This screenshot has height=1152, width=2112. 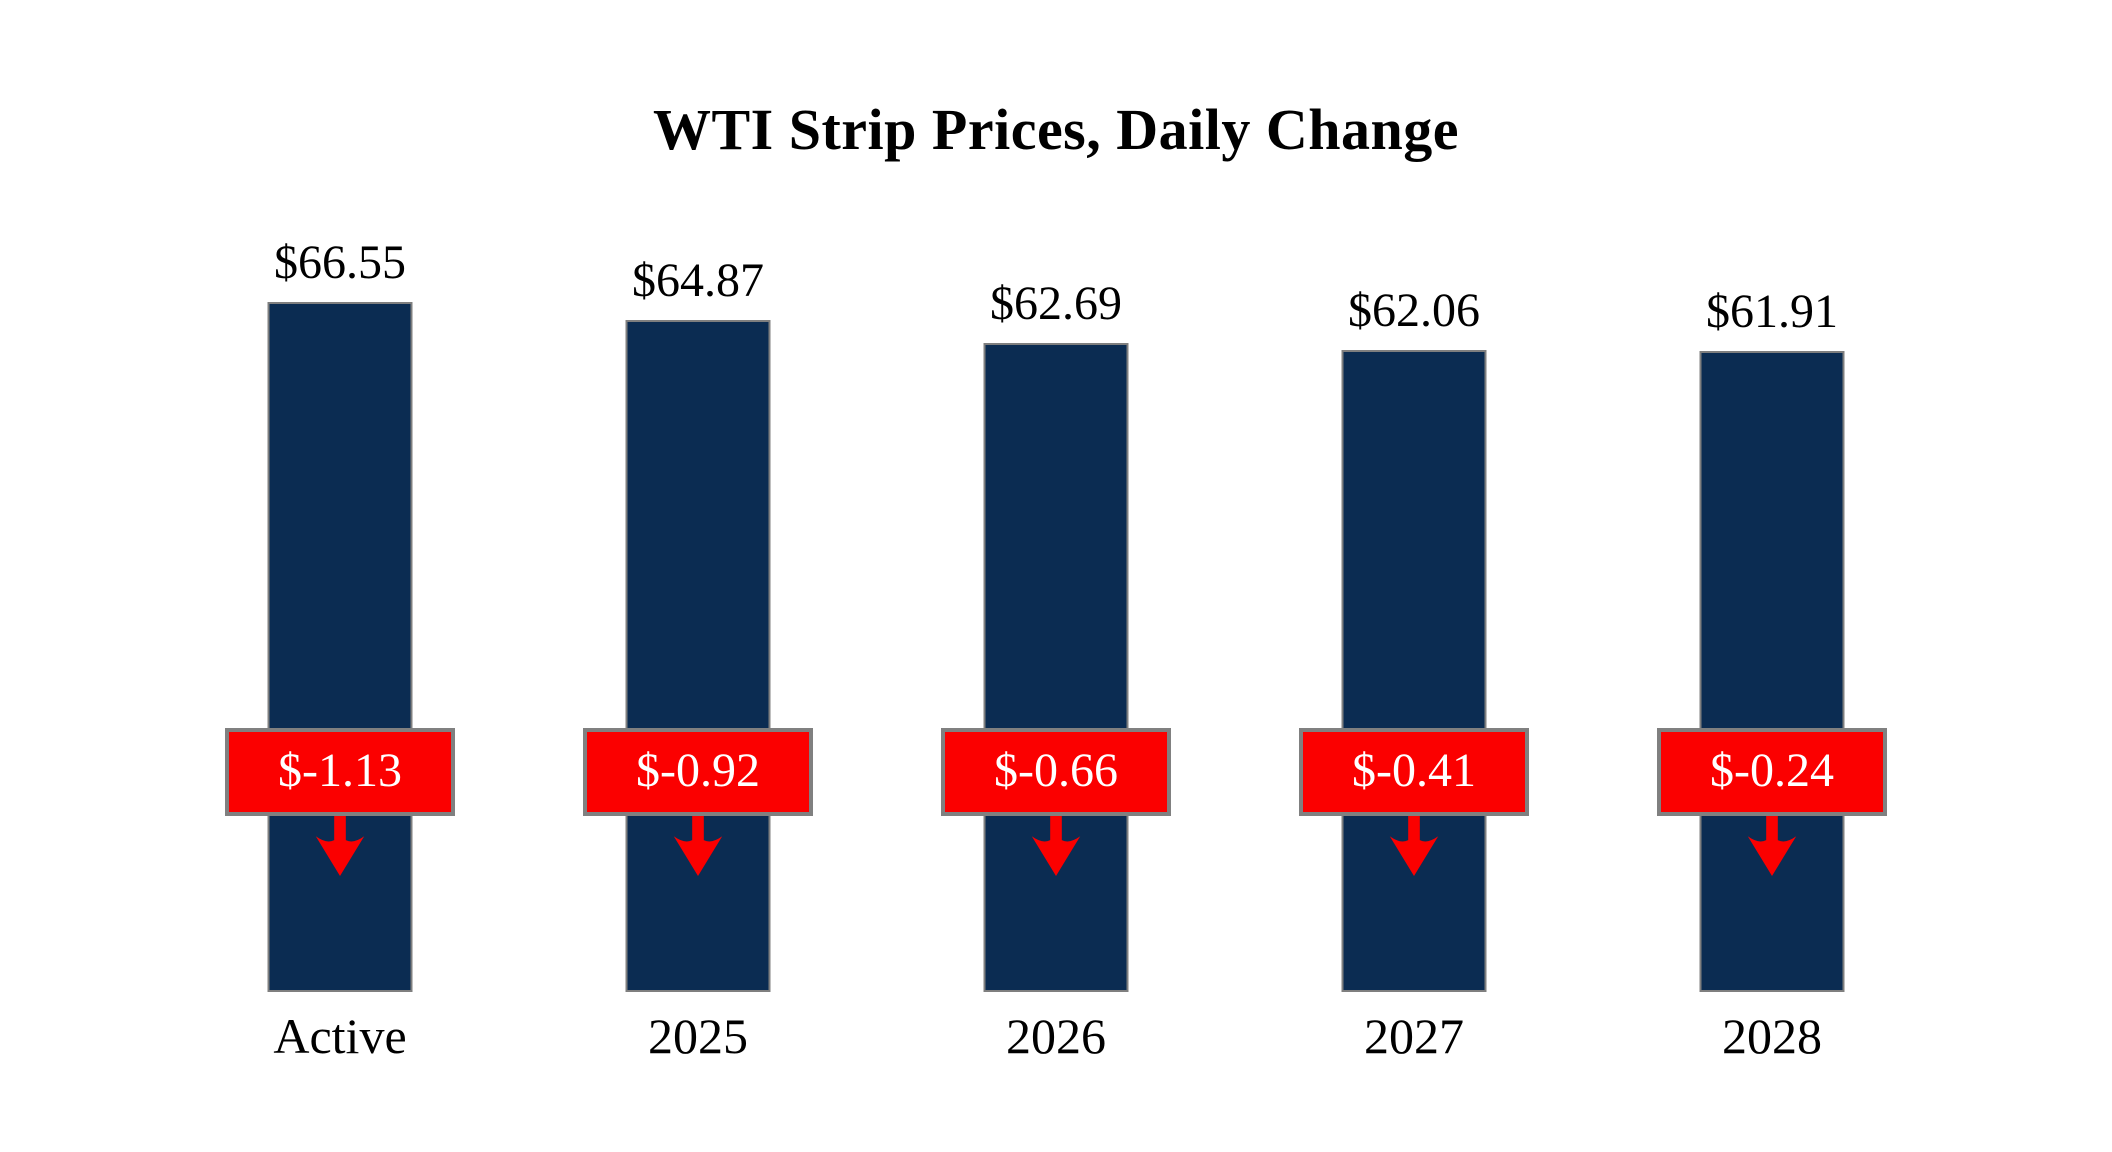 What do you see at coordinates (1056, 129) in the screenshot?
I see `chart-title: WTI Strip Prices, Daily Change` at bounding box center [1056, 129].